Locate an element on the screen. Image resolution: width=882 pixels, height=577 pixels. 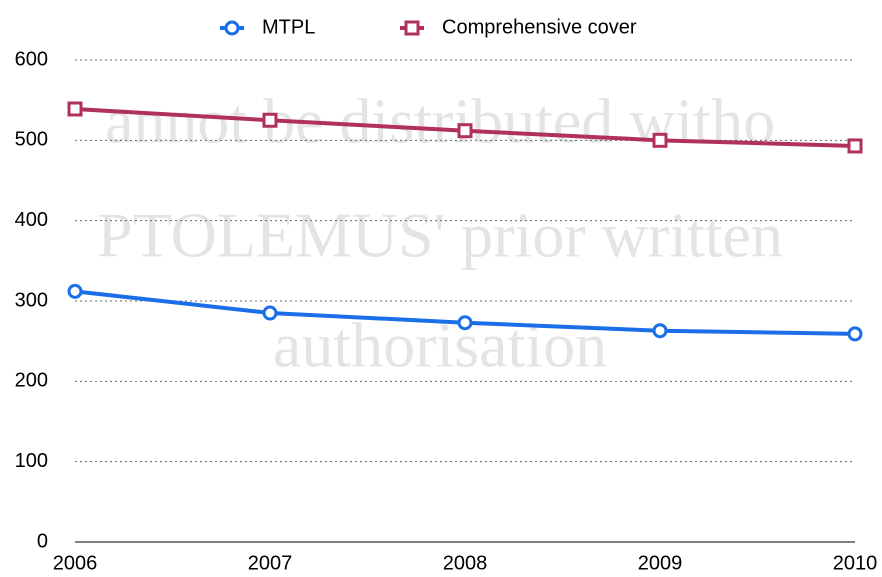
x-tick-label: 2009 is located at coordinates (660, 563).